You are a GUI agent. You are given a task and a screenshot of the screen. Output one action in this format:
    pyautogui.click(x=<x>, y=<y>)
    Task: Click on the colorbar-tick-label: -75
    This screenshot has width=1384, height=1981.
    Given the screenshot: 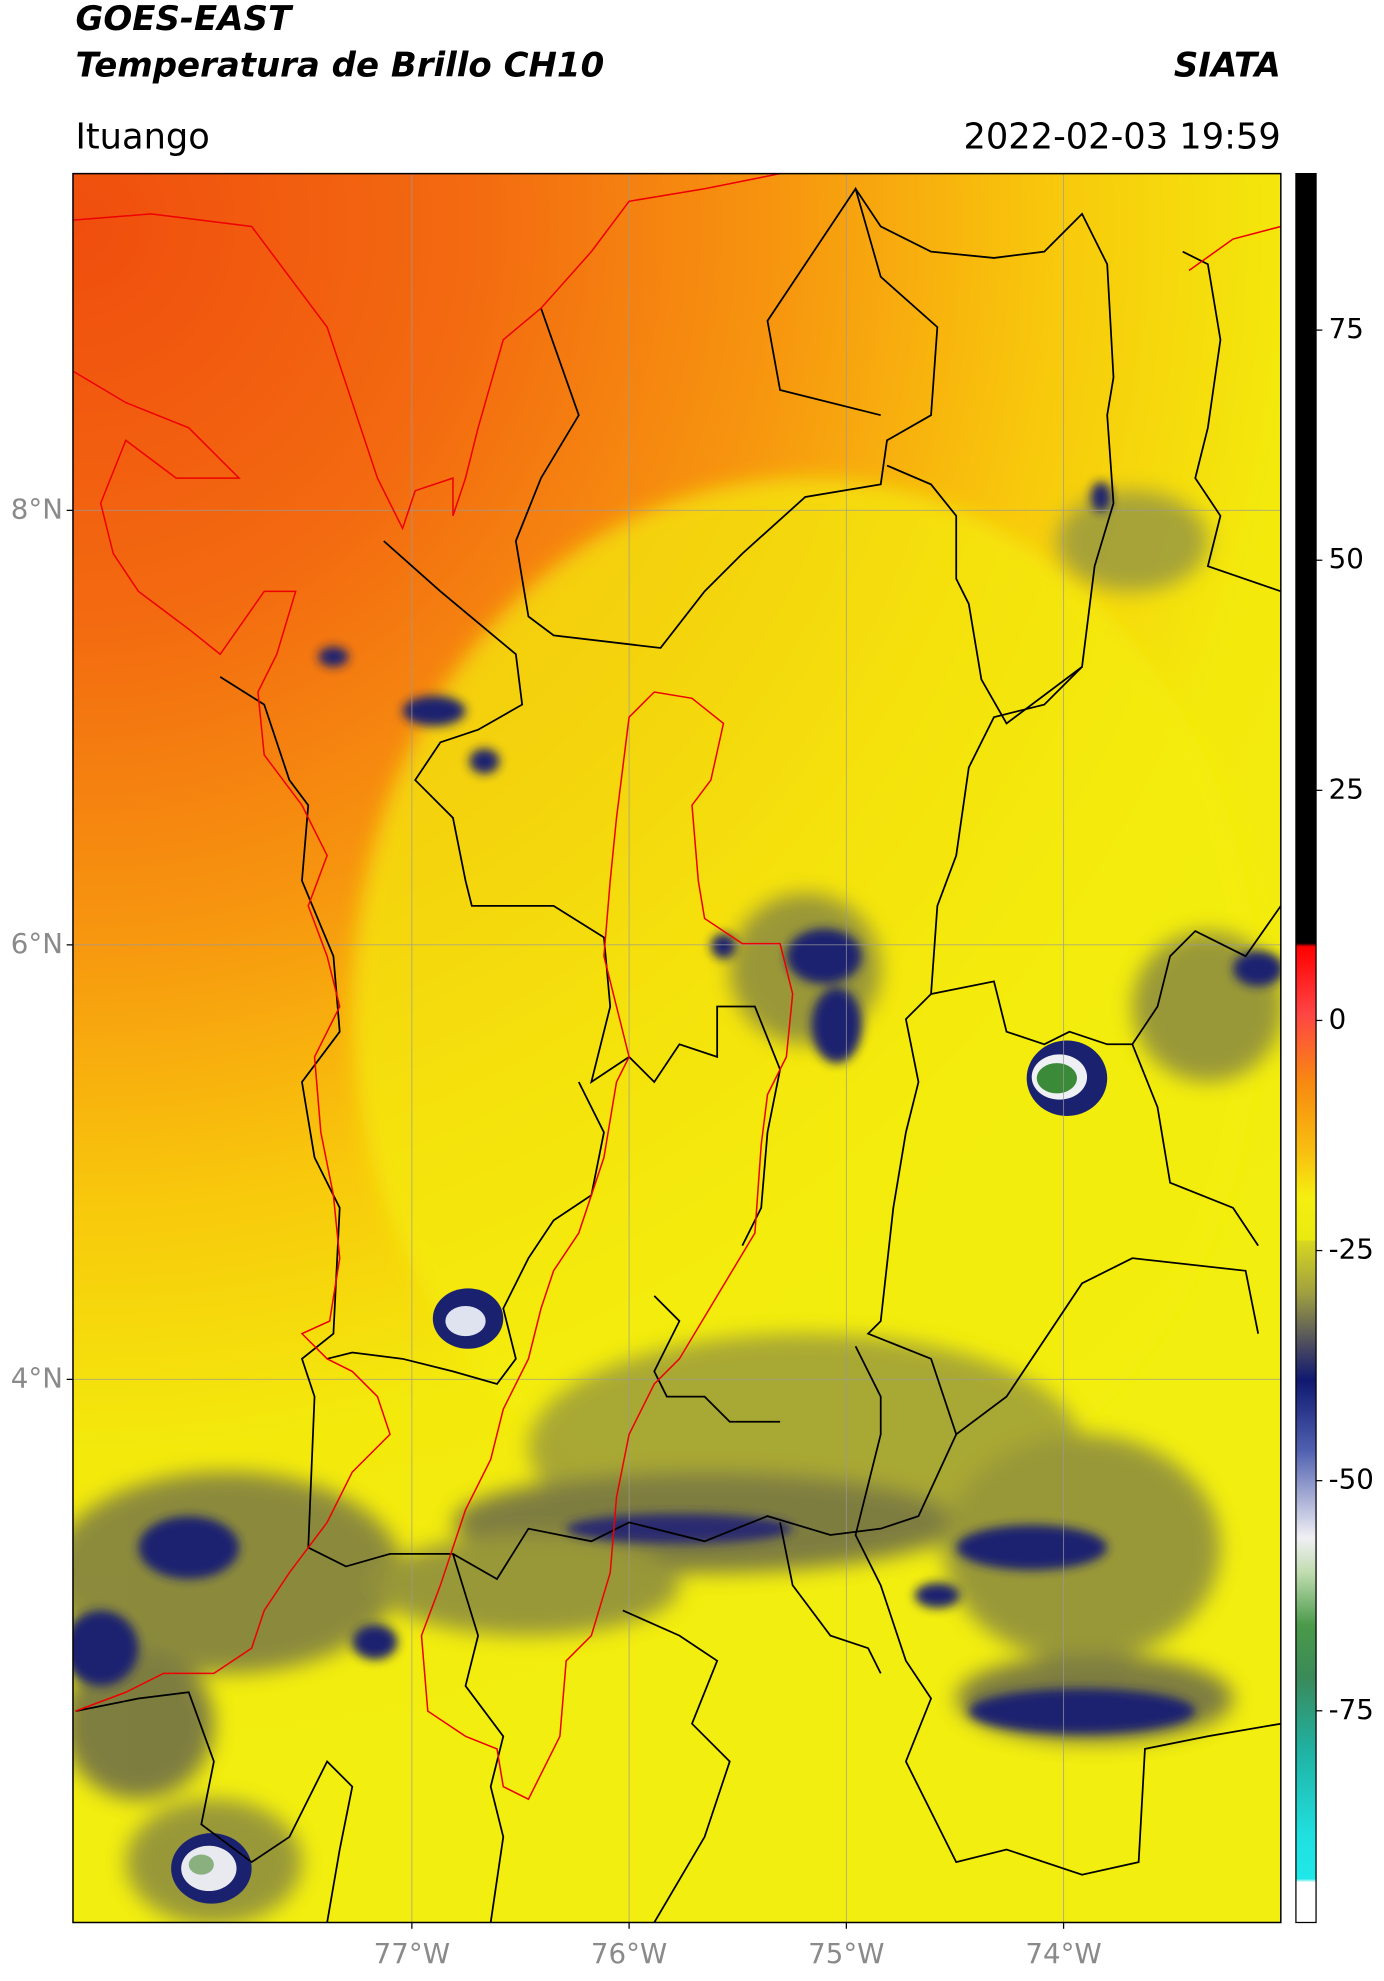 What is the action you would take?
    pyautogui.click(x=1351, y=1709)
    